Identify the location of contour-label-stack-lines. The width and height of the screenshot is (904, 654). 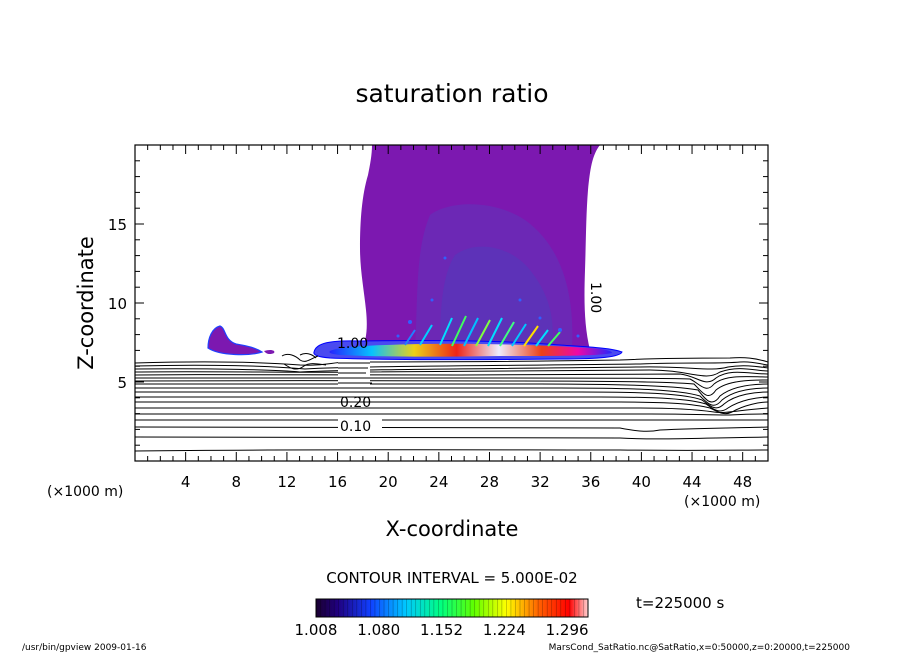
(356, 375).